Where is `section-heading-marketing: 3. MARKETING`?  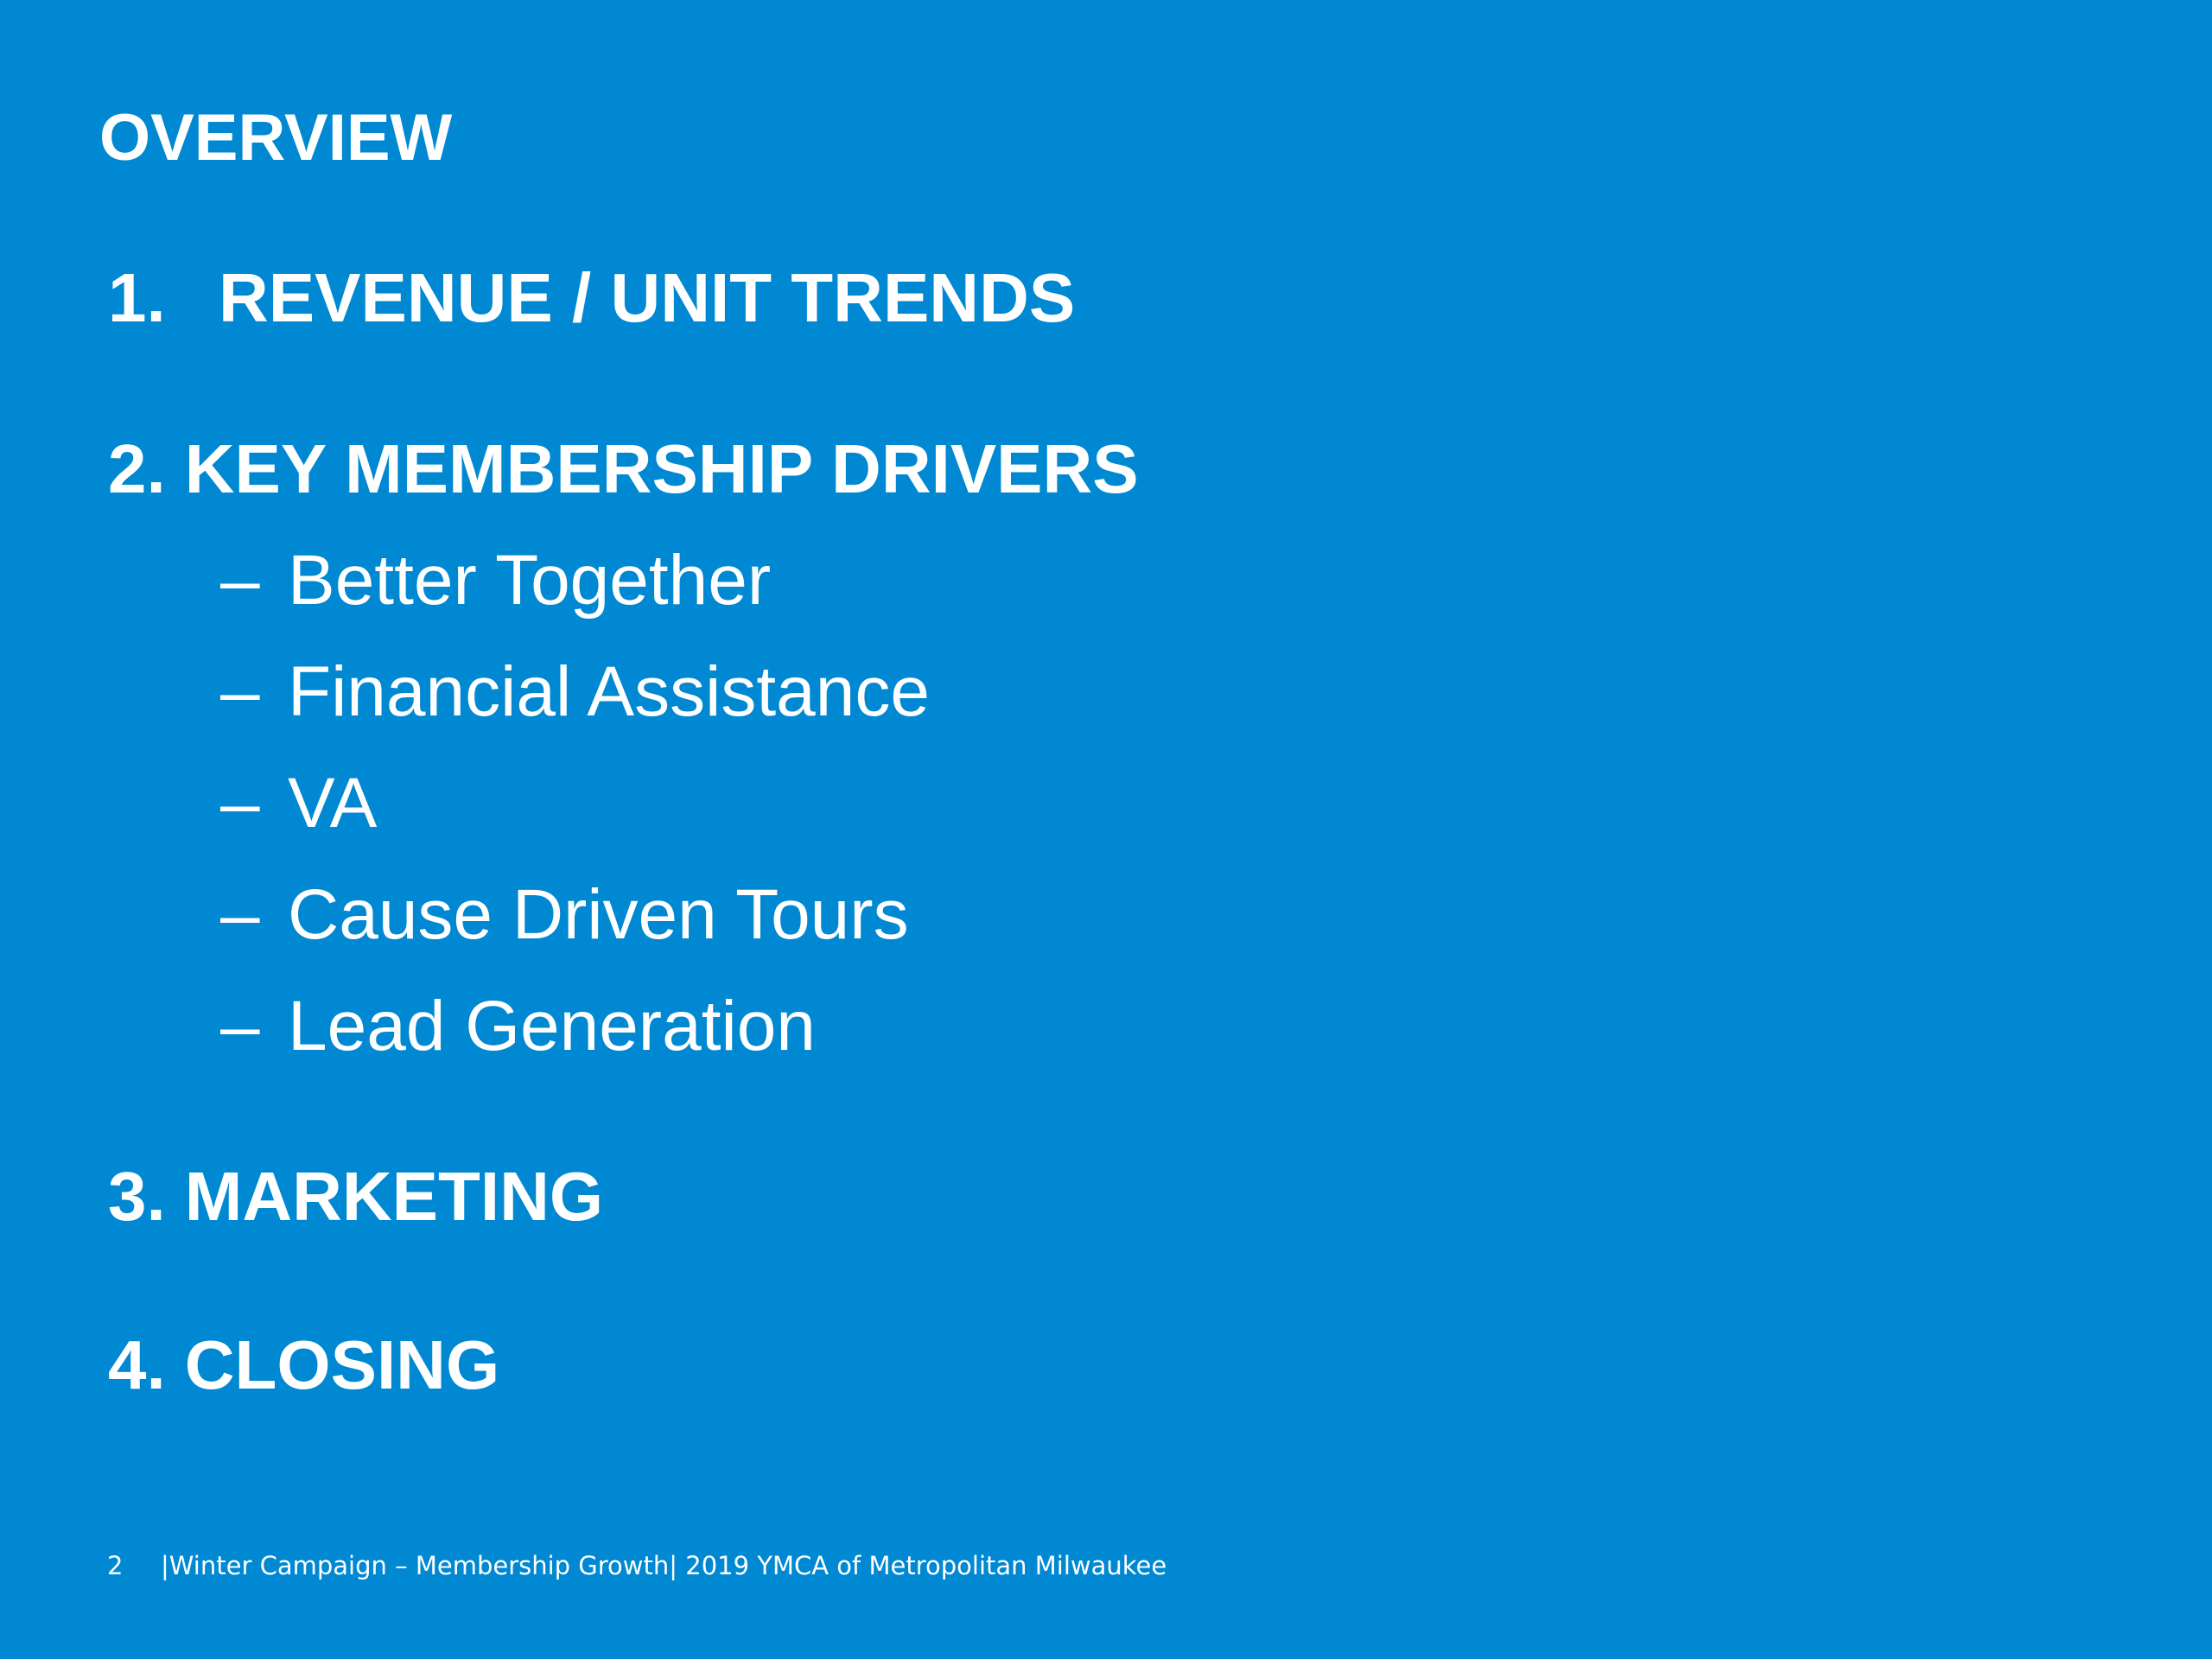
section-heading-marketing: 3. MARKETING is located at coordinates (355, 1197).